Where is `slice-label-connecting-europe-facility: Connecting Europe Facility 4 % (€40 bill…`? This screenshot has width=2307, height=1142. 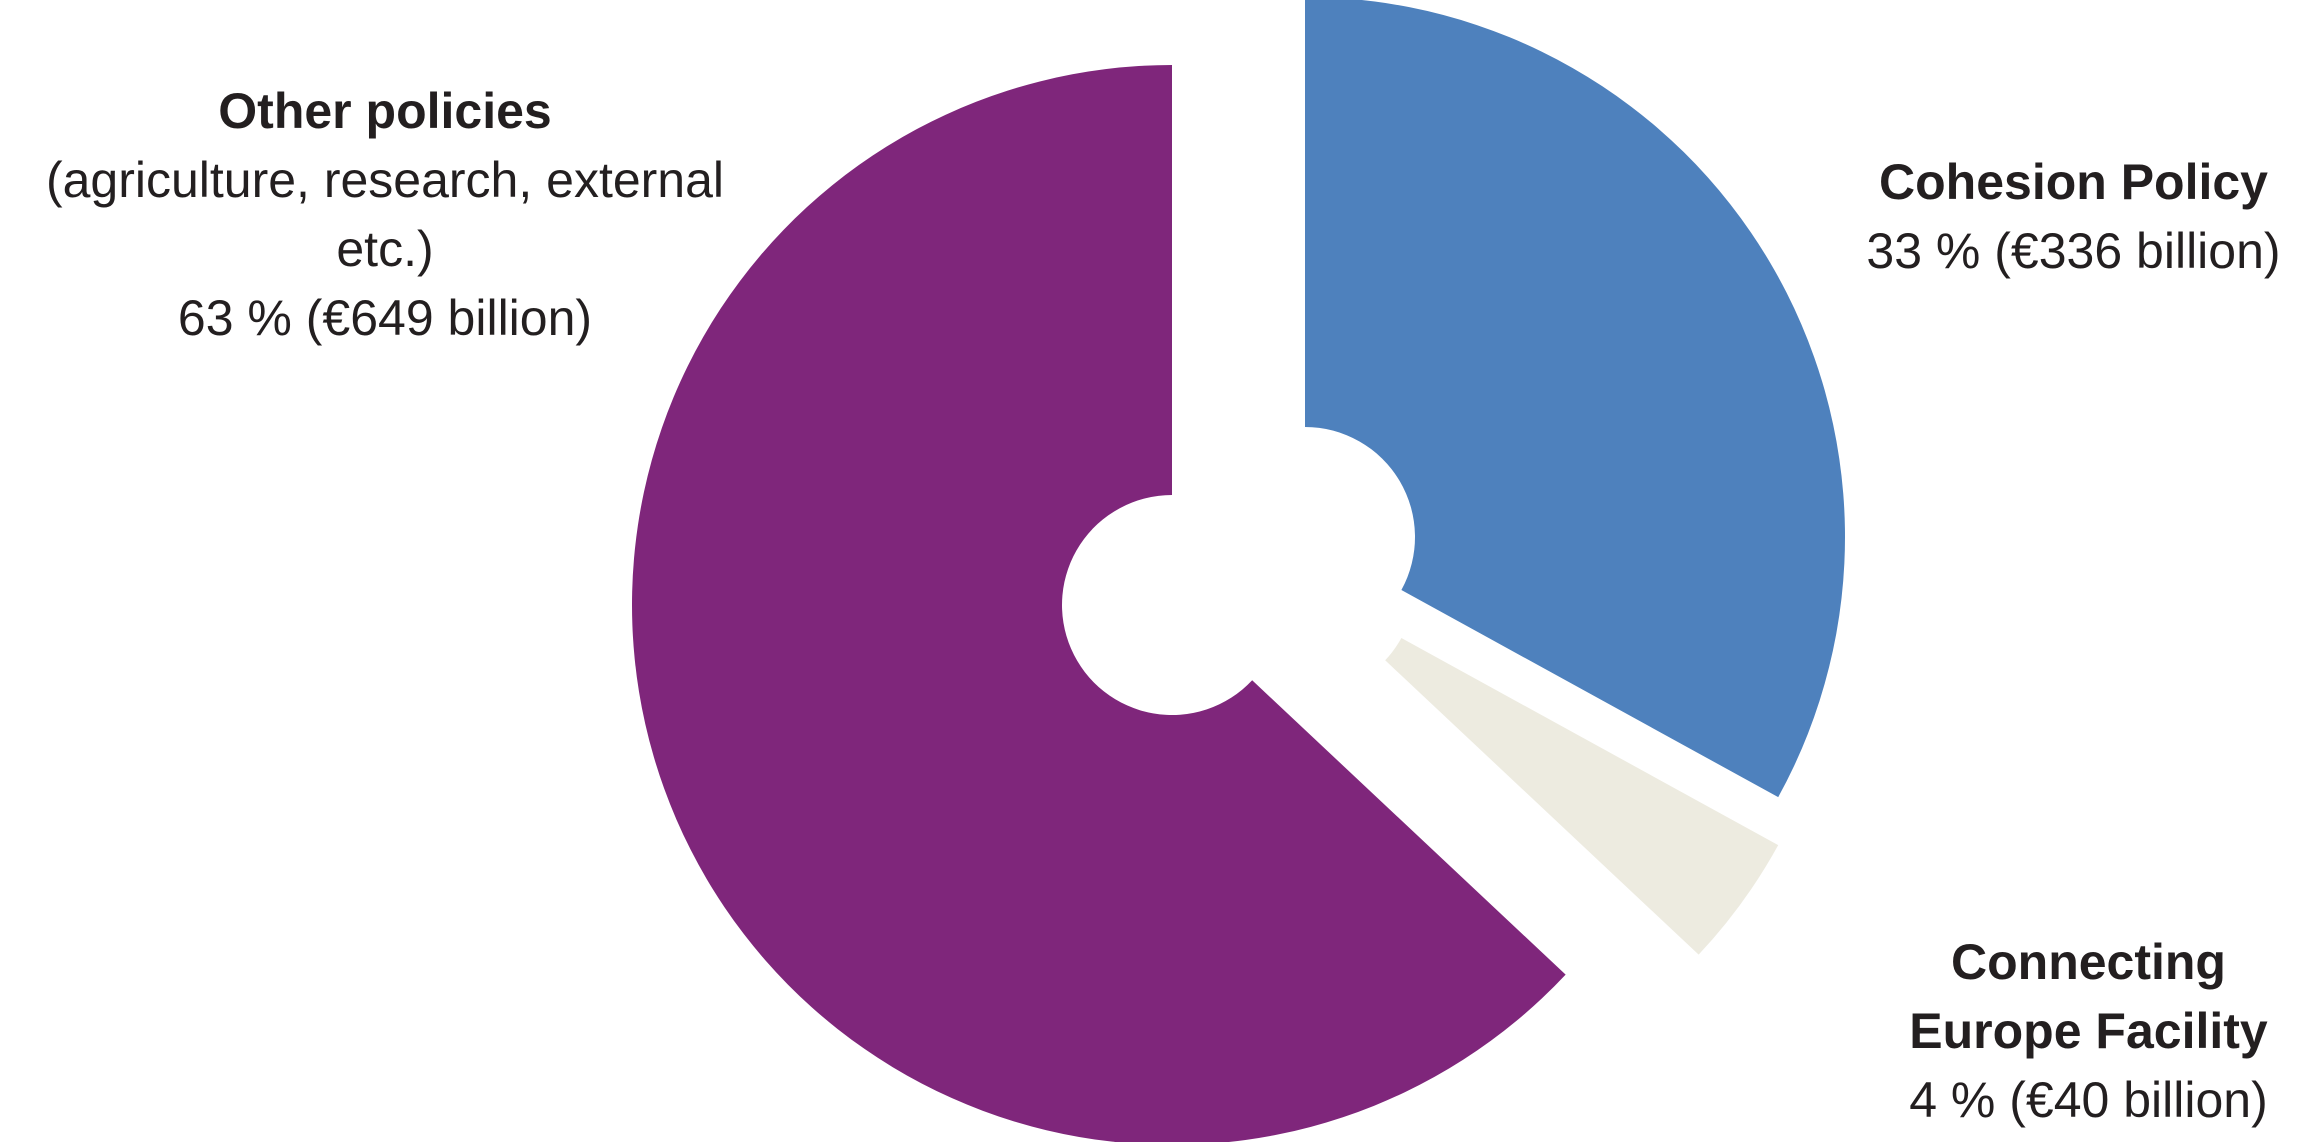 slice-label-connecting-europe-facility: Connecting Europe Facility 4 % (€40 bill… is located at coordinates (2088, 1031).